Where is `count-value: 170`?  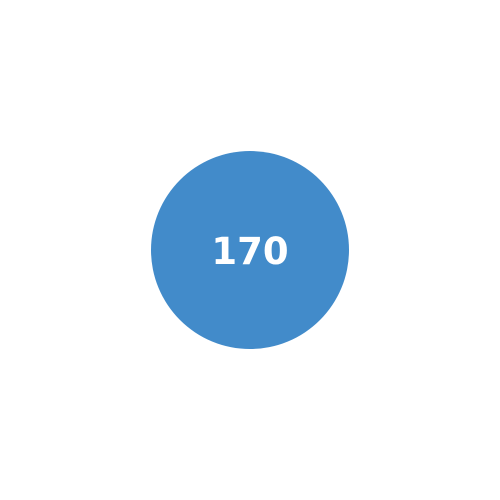 count-value: 170 is located at coordinates (250, 251).